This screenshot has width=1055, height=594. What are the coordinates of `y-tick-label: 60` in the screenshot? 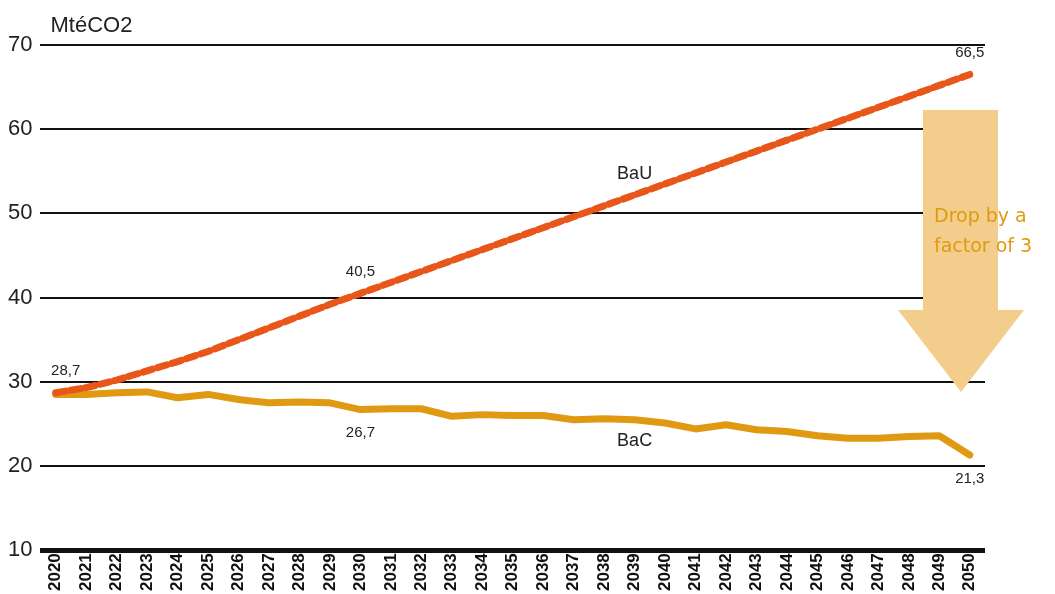 It's located at (20, 128).